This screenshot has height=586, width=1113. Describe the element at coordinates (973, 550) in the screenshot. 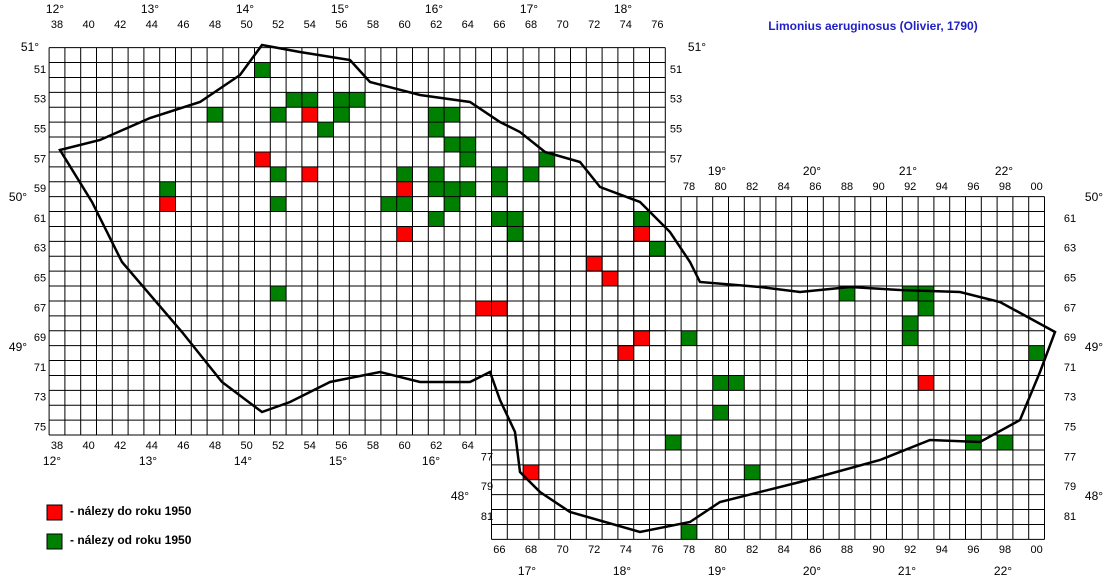

I see `column-label: 96` at that location.